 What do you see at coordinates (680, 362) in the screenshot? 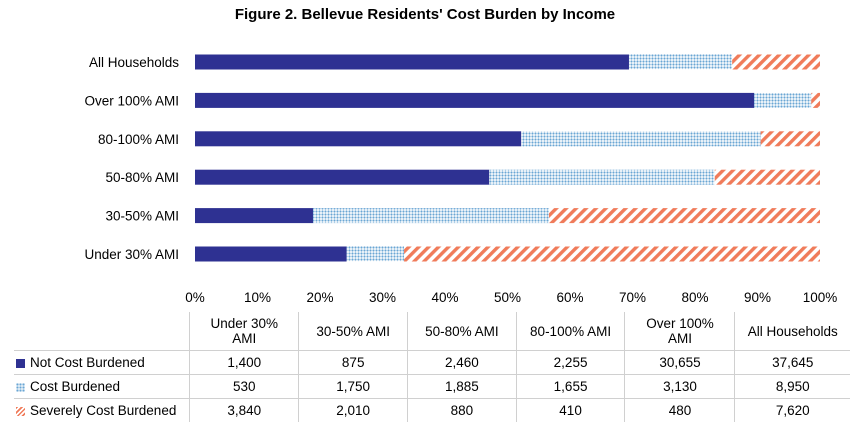
I see `table-cell: 30,655` at bounding box center [680, 362].